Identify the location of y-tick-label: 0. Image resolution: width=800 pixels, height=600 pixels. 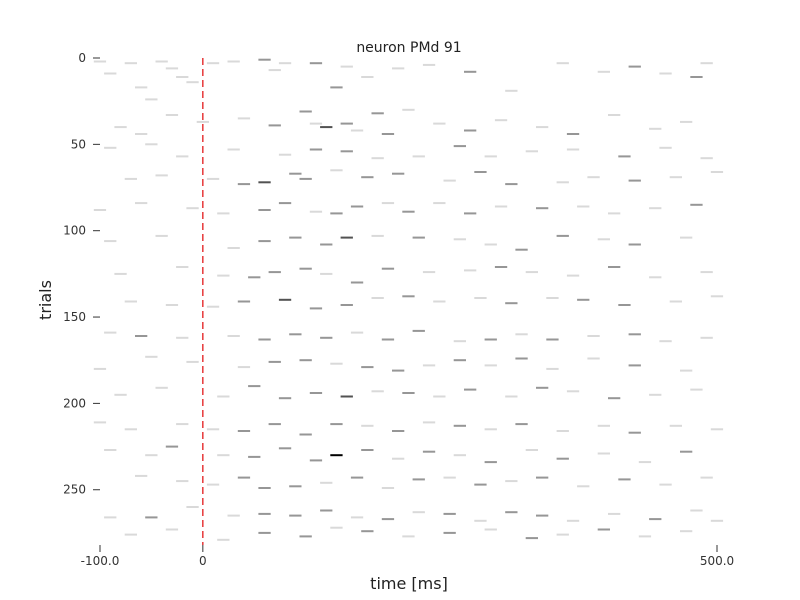
(82, 58).